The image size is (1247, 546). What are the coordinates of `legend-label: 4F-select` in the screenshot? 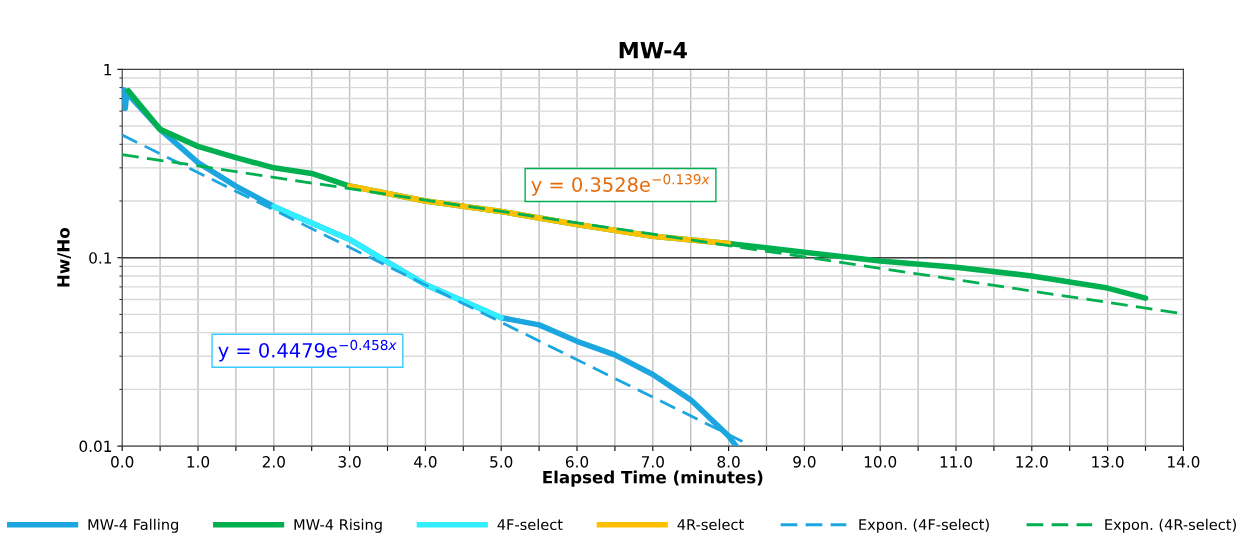 It's located at (530, 524).